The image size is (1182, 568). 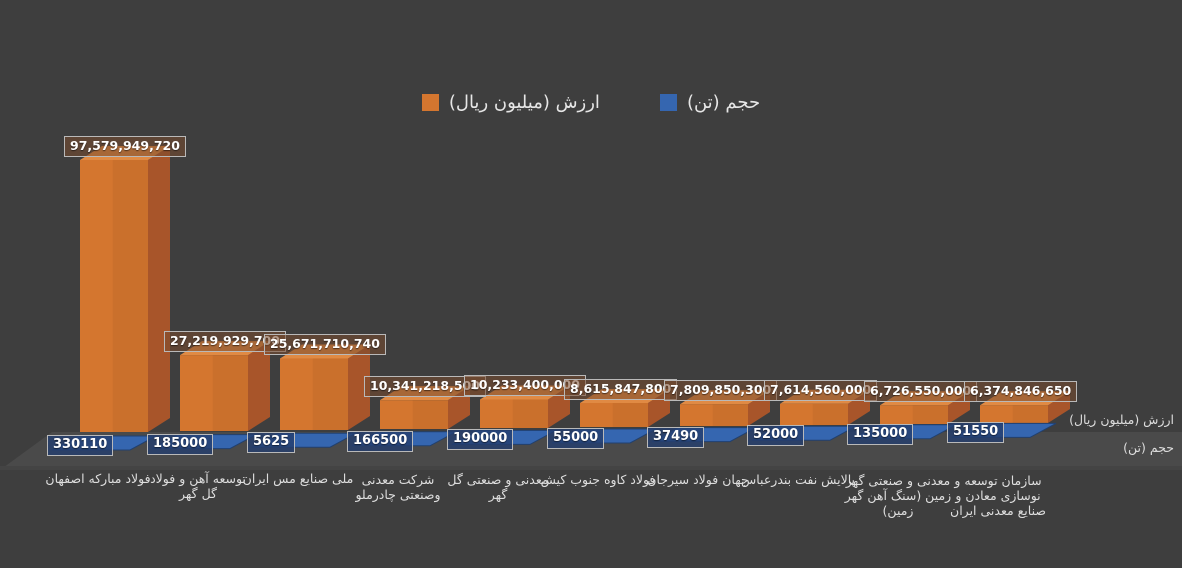 I want to click on volume-value-label: 51550, so click(x=976, y=433).